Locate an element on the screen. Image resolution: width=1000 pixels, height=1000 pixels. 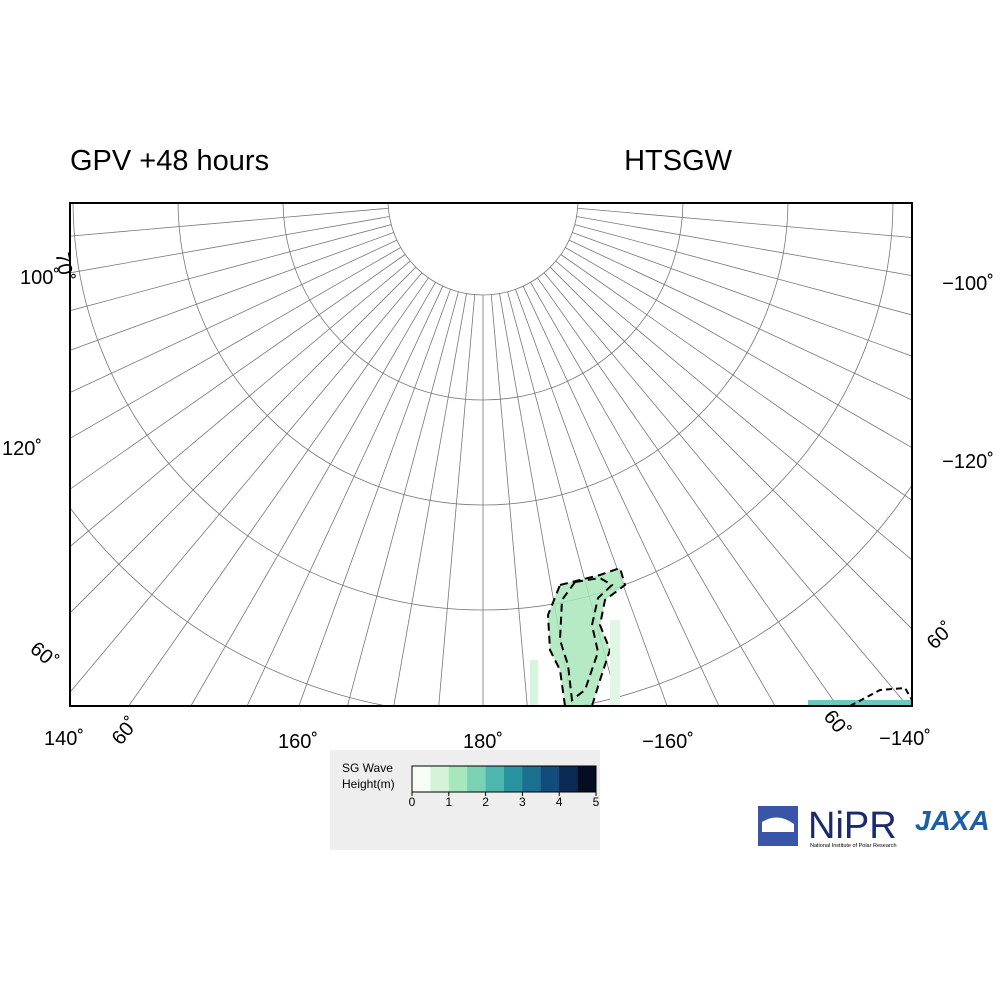
right-title: HTSGW is located at coordinates (678, 161).